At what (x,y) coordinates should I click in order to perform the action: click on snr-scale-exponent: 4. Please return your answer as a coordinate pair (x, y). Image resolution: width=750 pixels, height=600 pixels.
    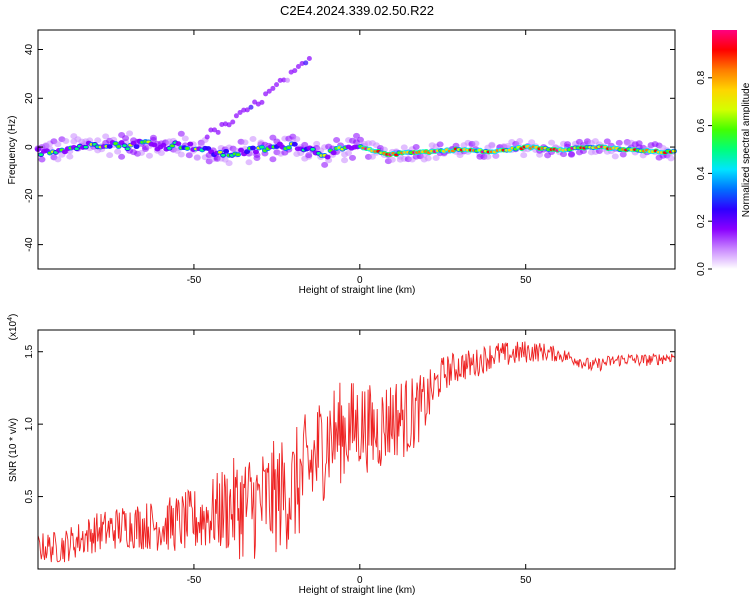
    Looking at the image, I should click on (10, 319).